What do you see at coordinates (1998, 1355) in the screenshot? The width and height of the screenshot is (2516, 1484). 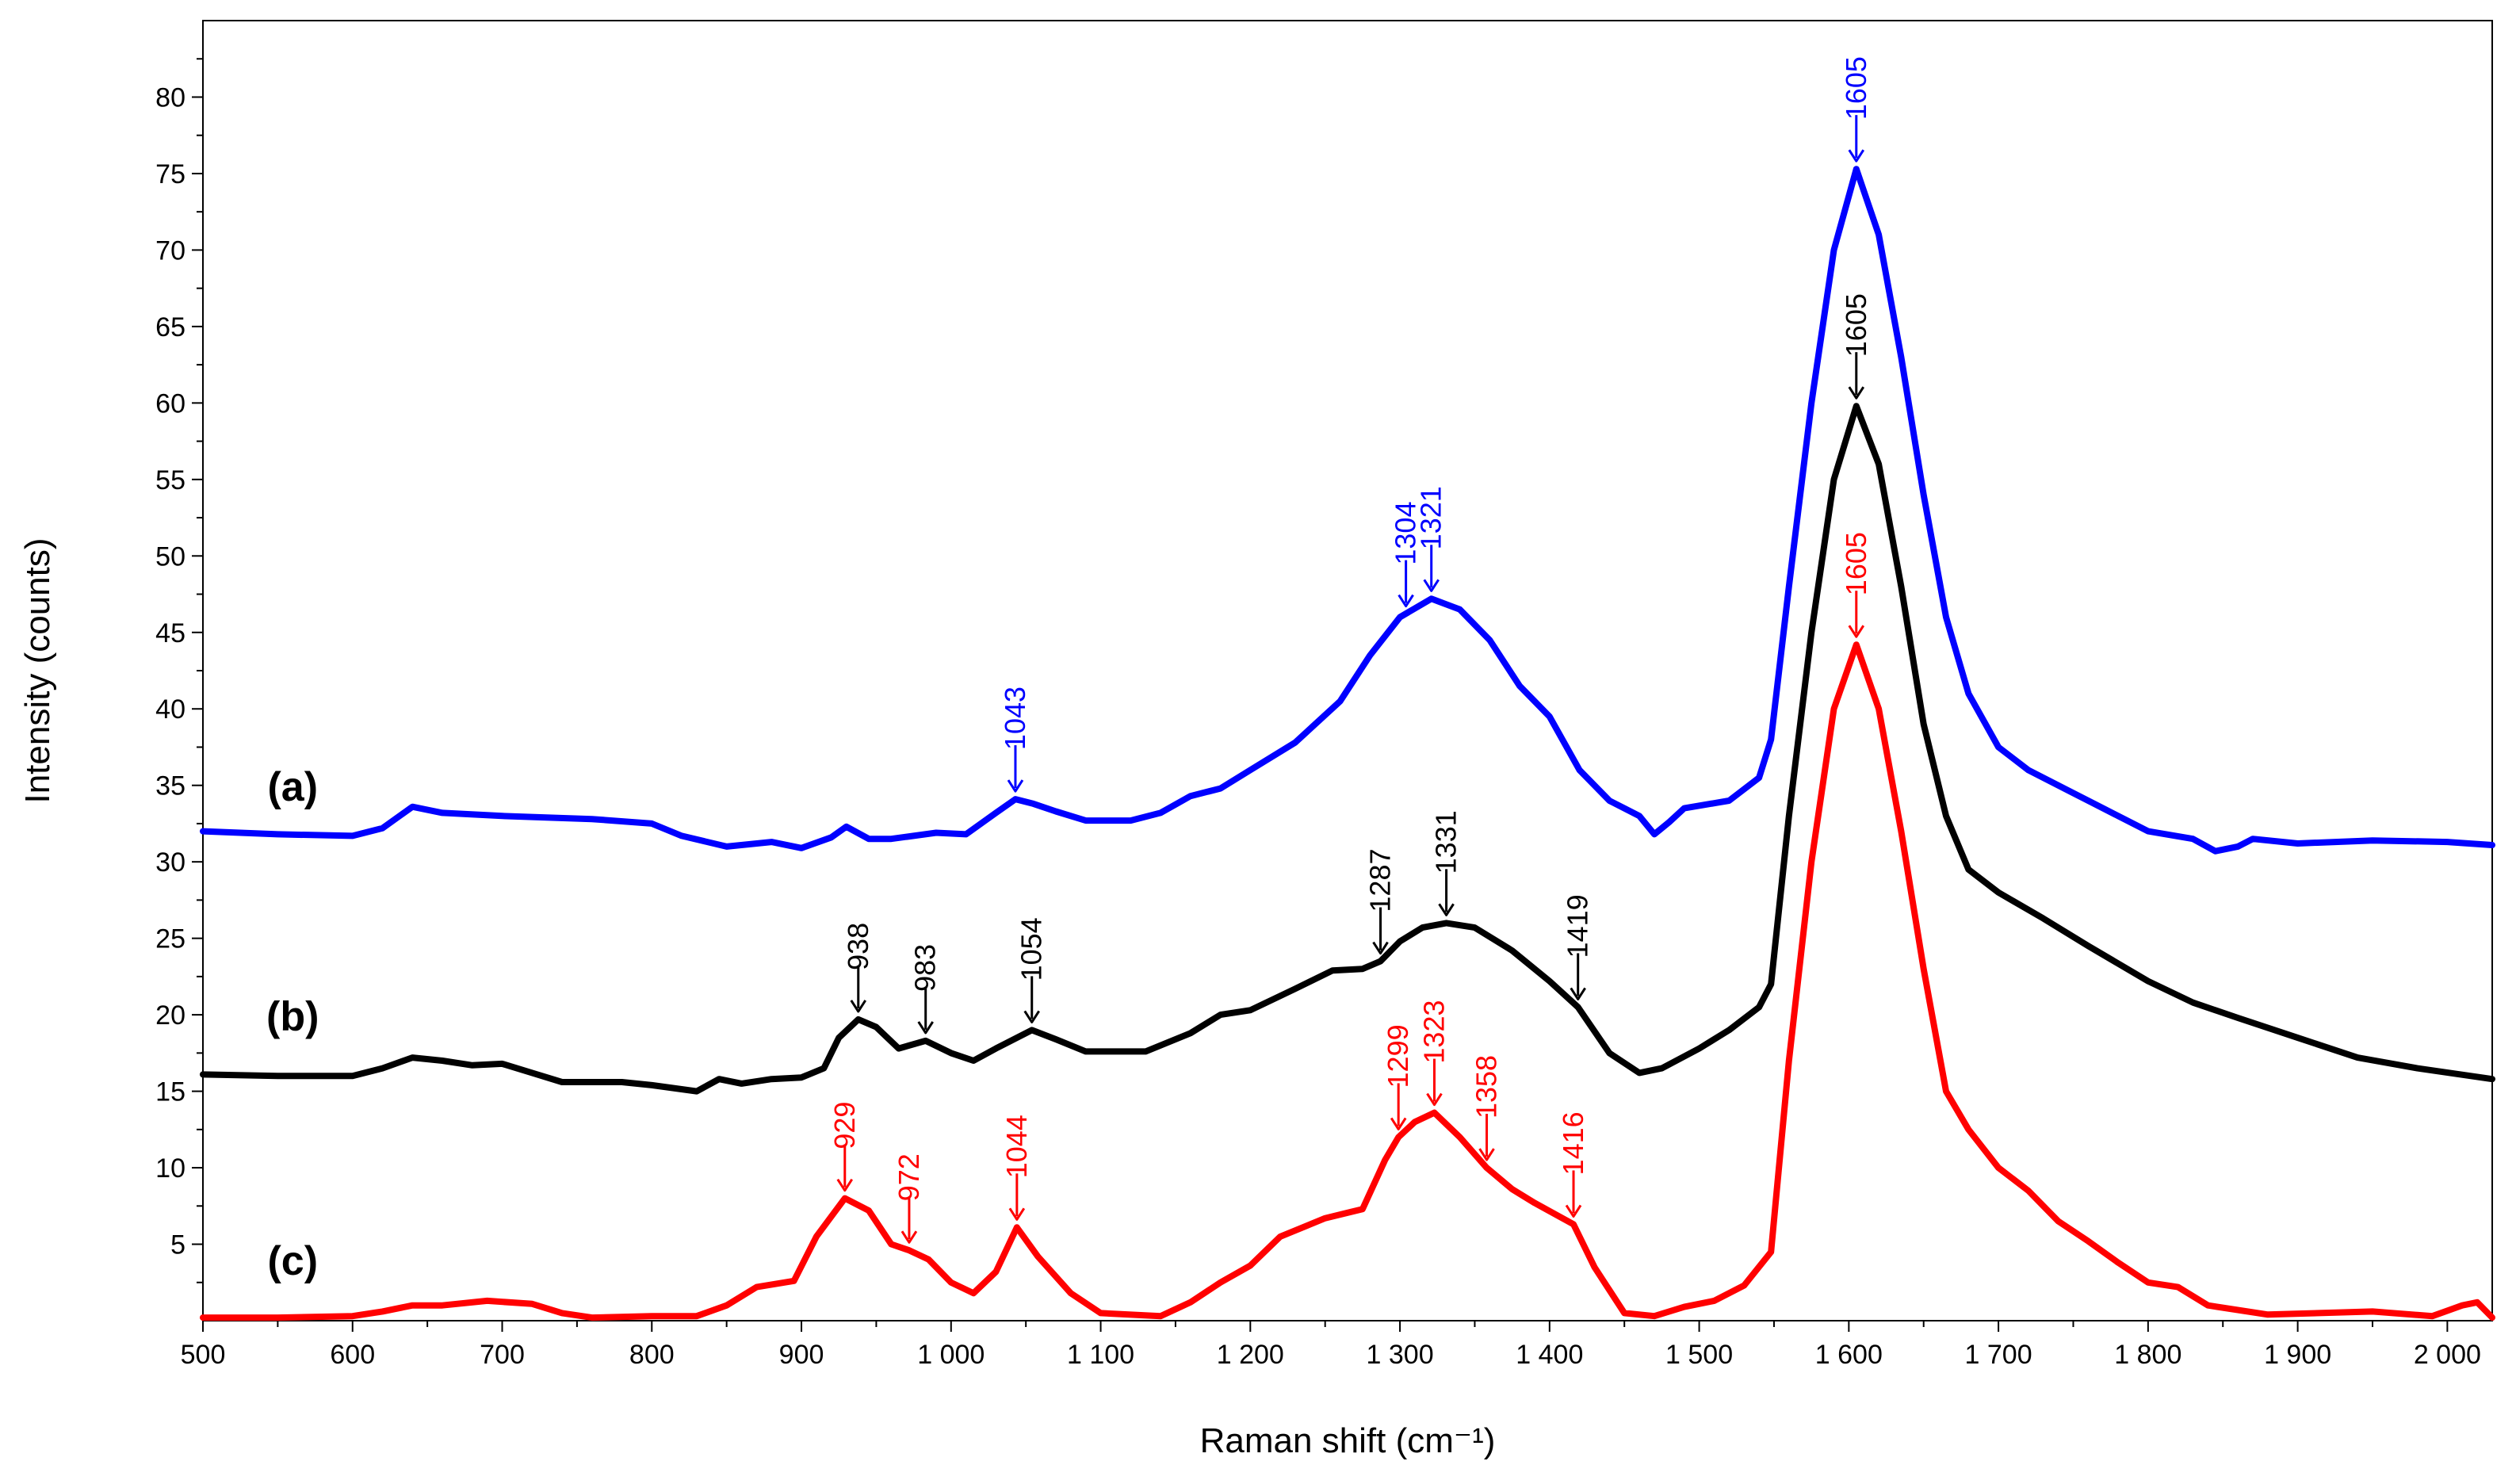 I see `x-tick-label: 1 700` at bounding box center [1998, 1355].